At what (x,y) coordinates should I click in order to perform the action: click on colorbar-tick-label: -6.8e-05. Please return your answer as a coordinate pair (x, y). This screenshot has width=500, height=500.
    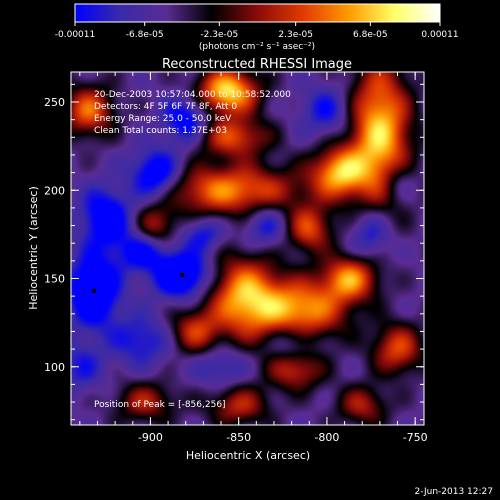
    Looking at the image, I should click on (145, 35).